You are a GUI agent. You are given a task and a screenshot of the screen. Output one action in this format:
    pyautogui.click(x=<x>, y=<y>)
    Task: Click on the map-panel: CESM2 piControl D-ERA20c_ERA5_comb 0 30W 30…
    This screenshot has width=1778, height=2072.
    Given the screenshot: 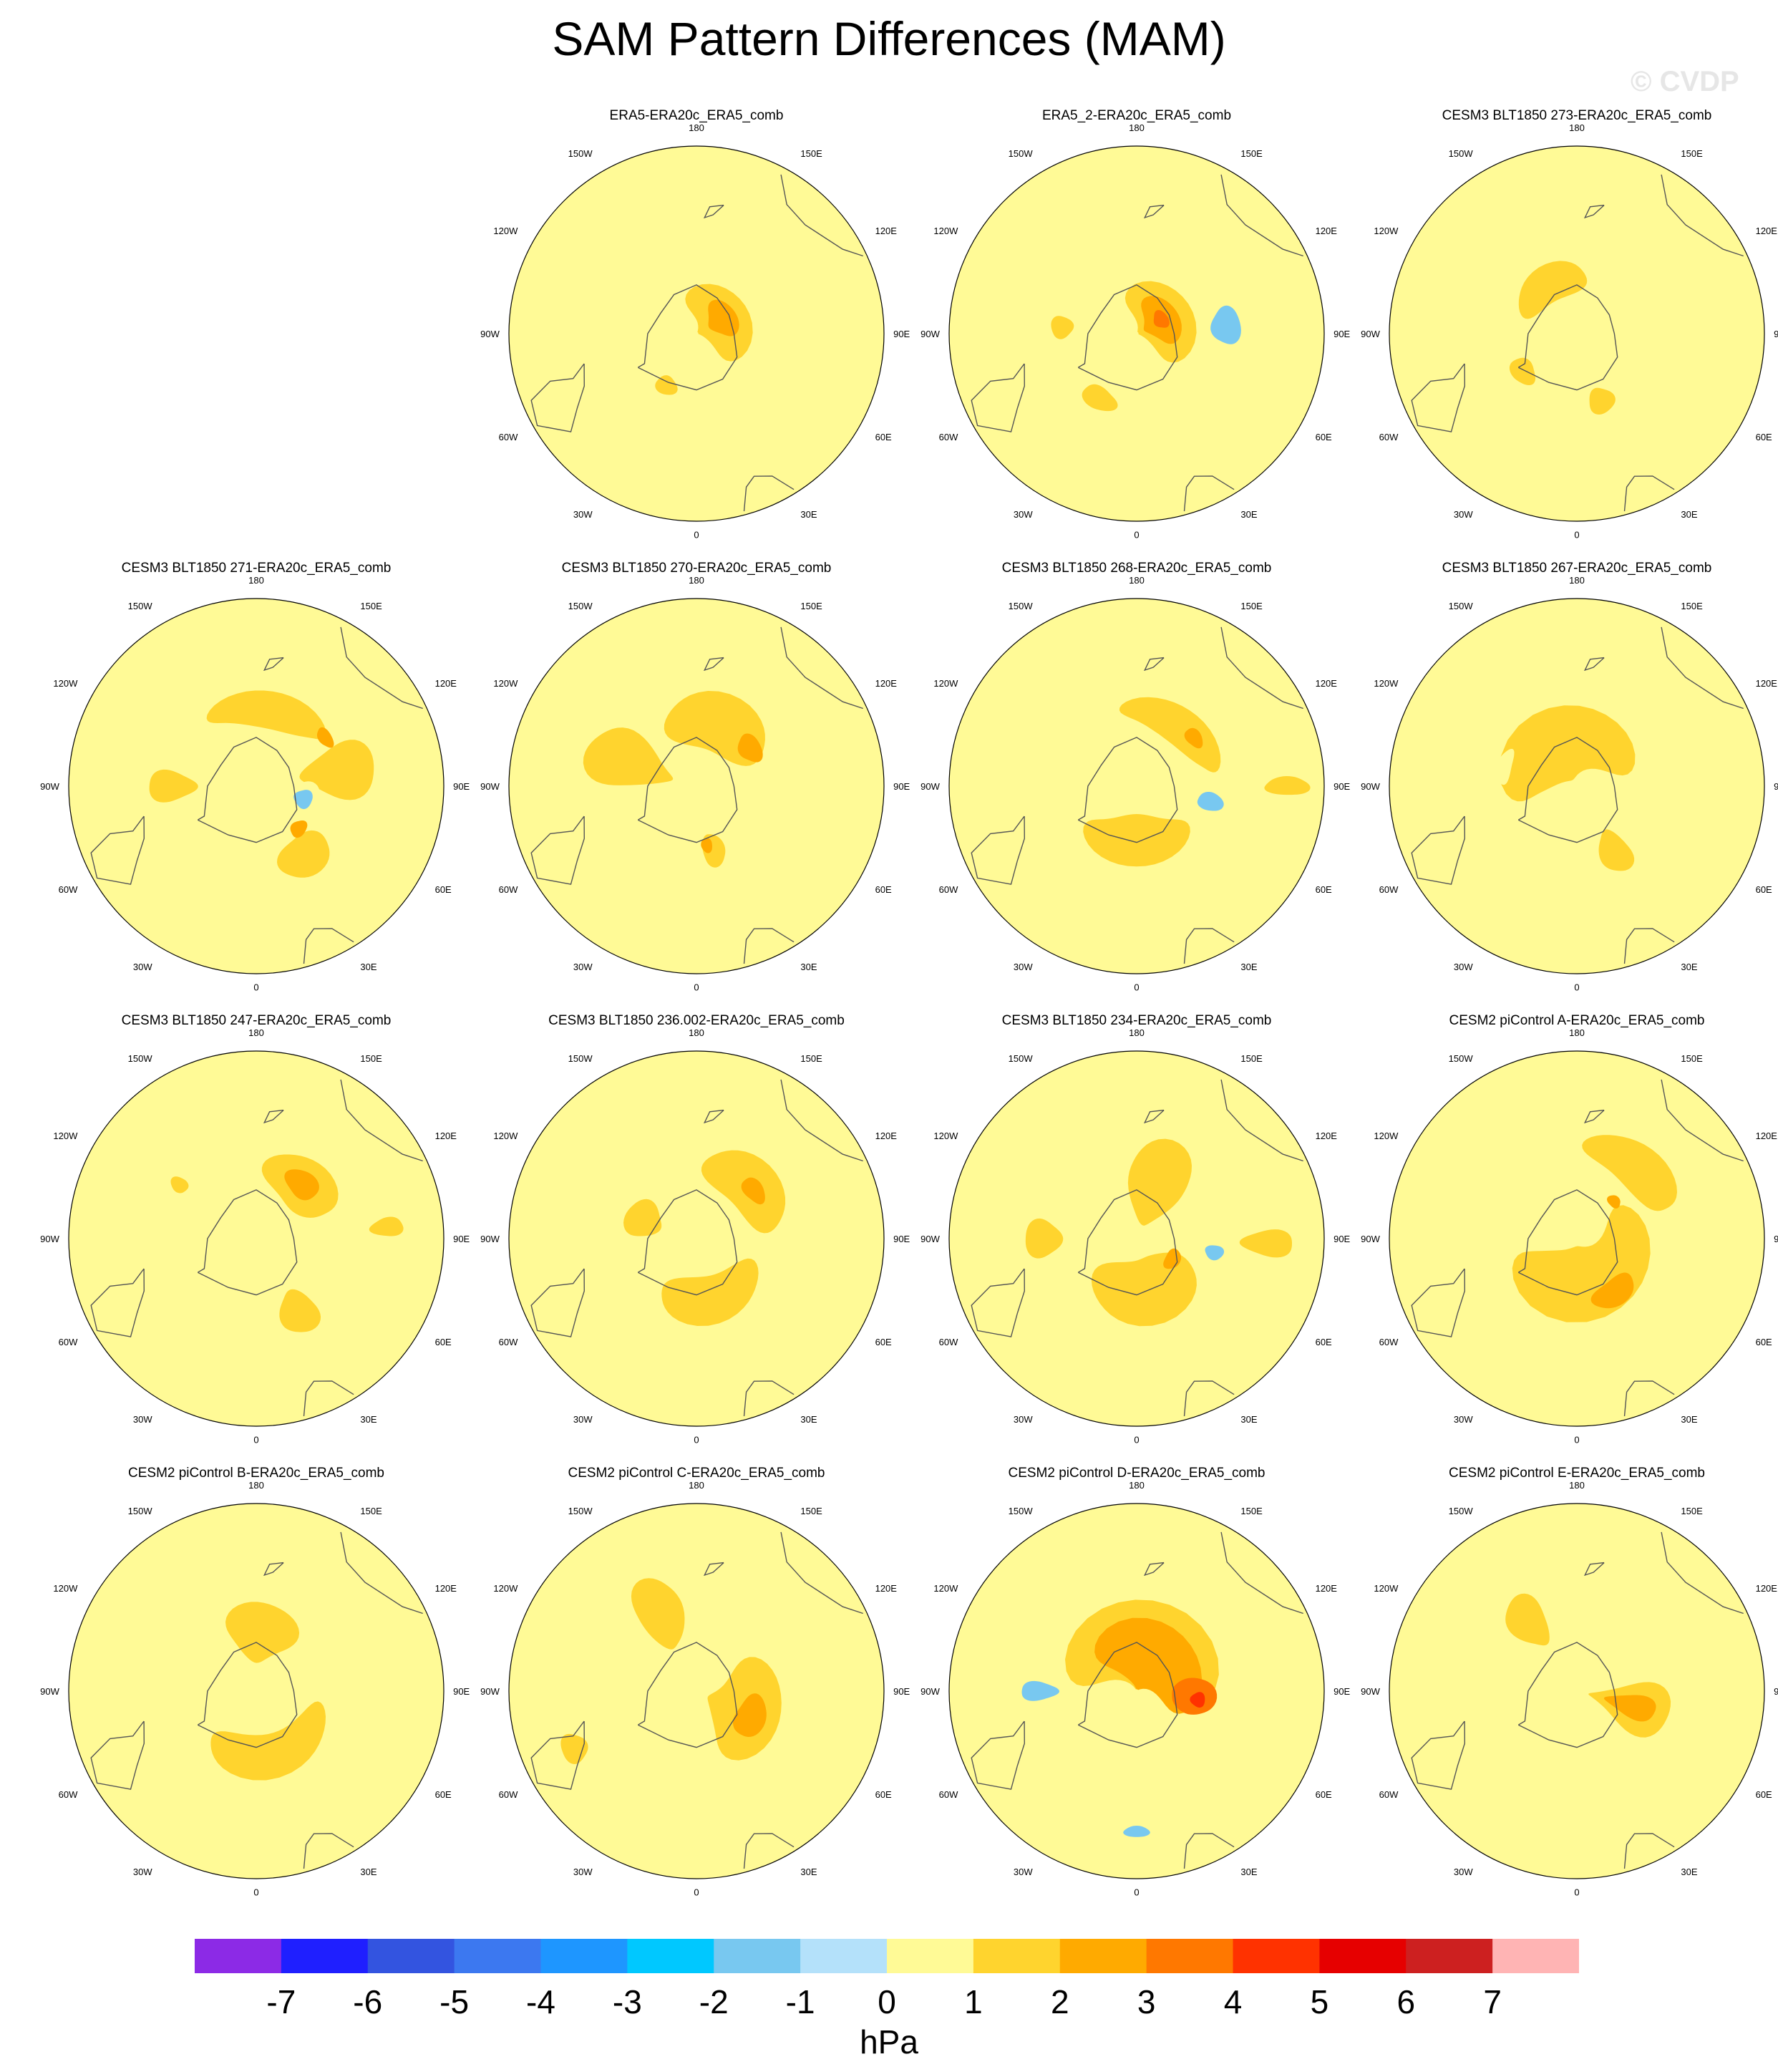 What is the action you would take?
    pyautogui.click(x=1137, y=1687)
    